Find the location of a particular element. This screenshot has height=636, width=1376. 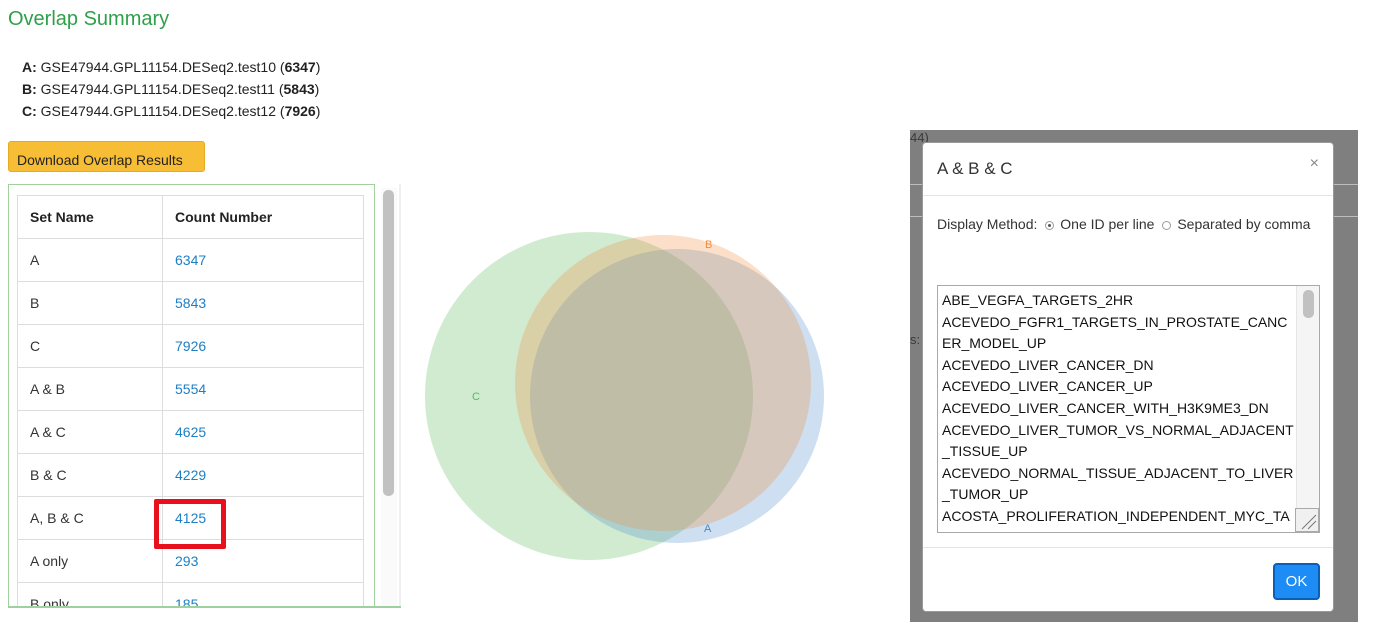

venn-diagram: B C A is located at coordinates (624, 396).